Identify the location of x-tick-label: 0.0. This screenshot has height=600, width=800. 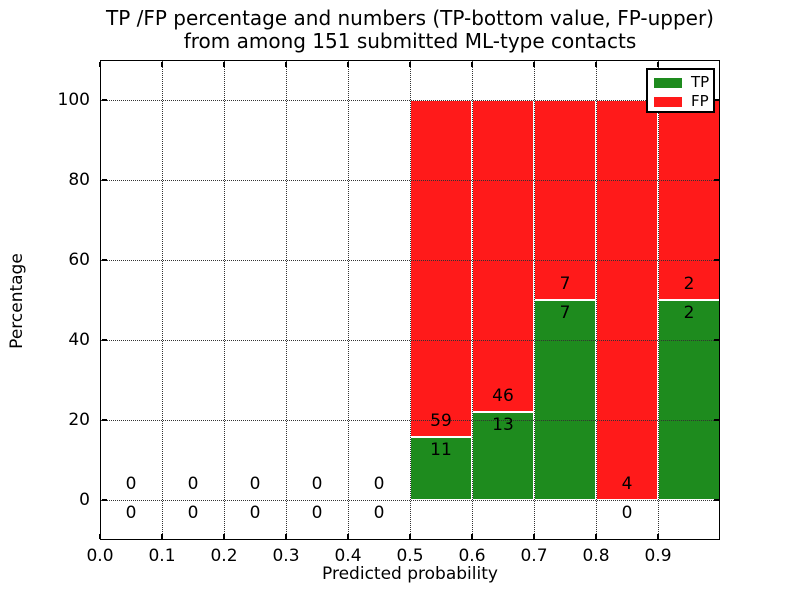
(100, 556).